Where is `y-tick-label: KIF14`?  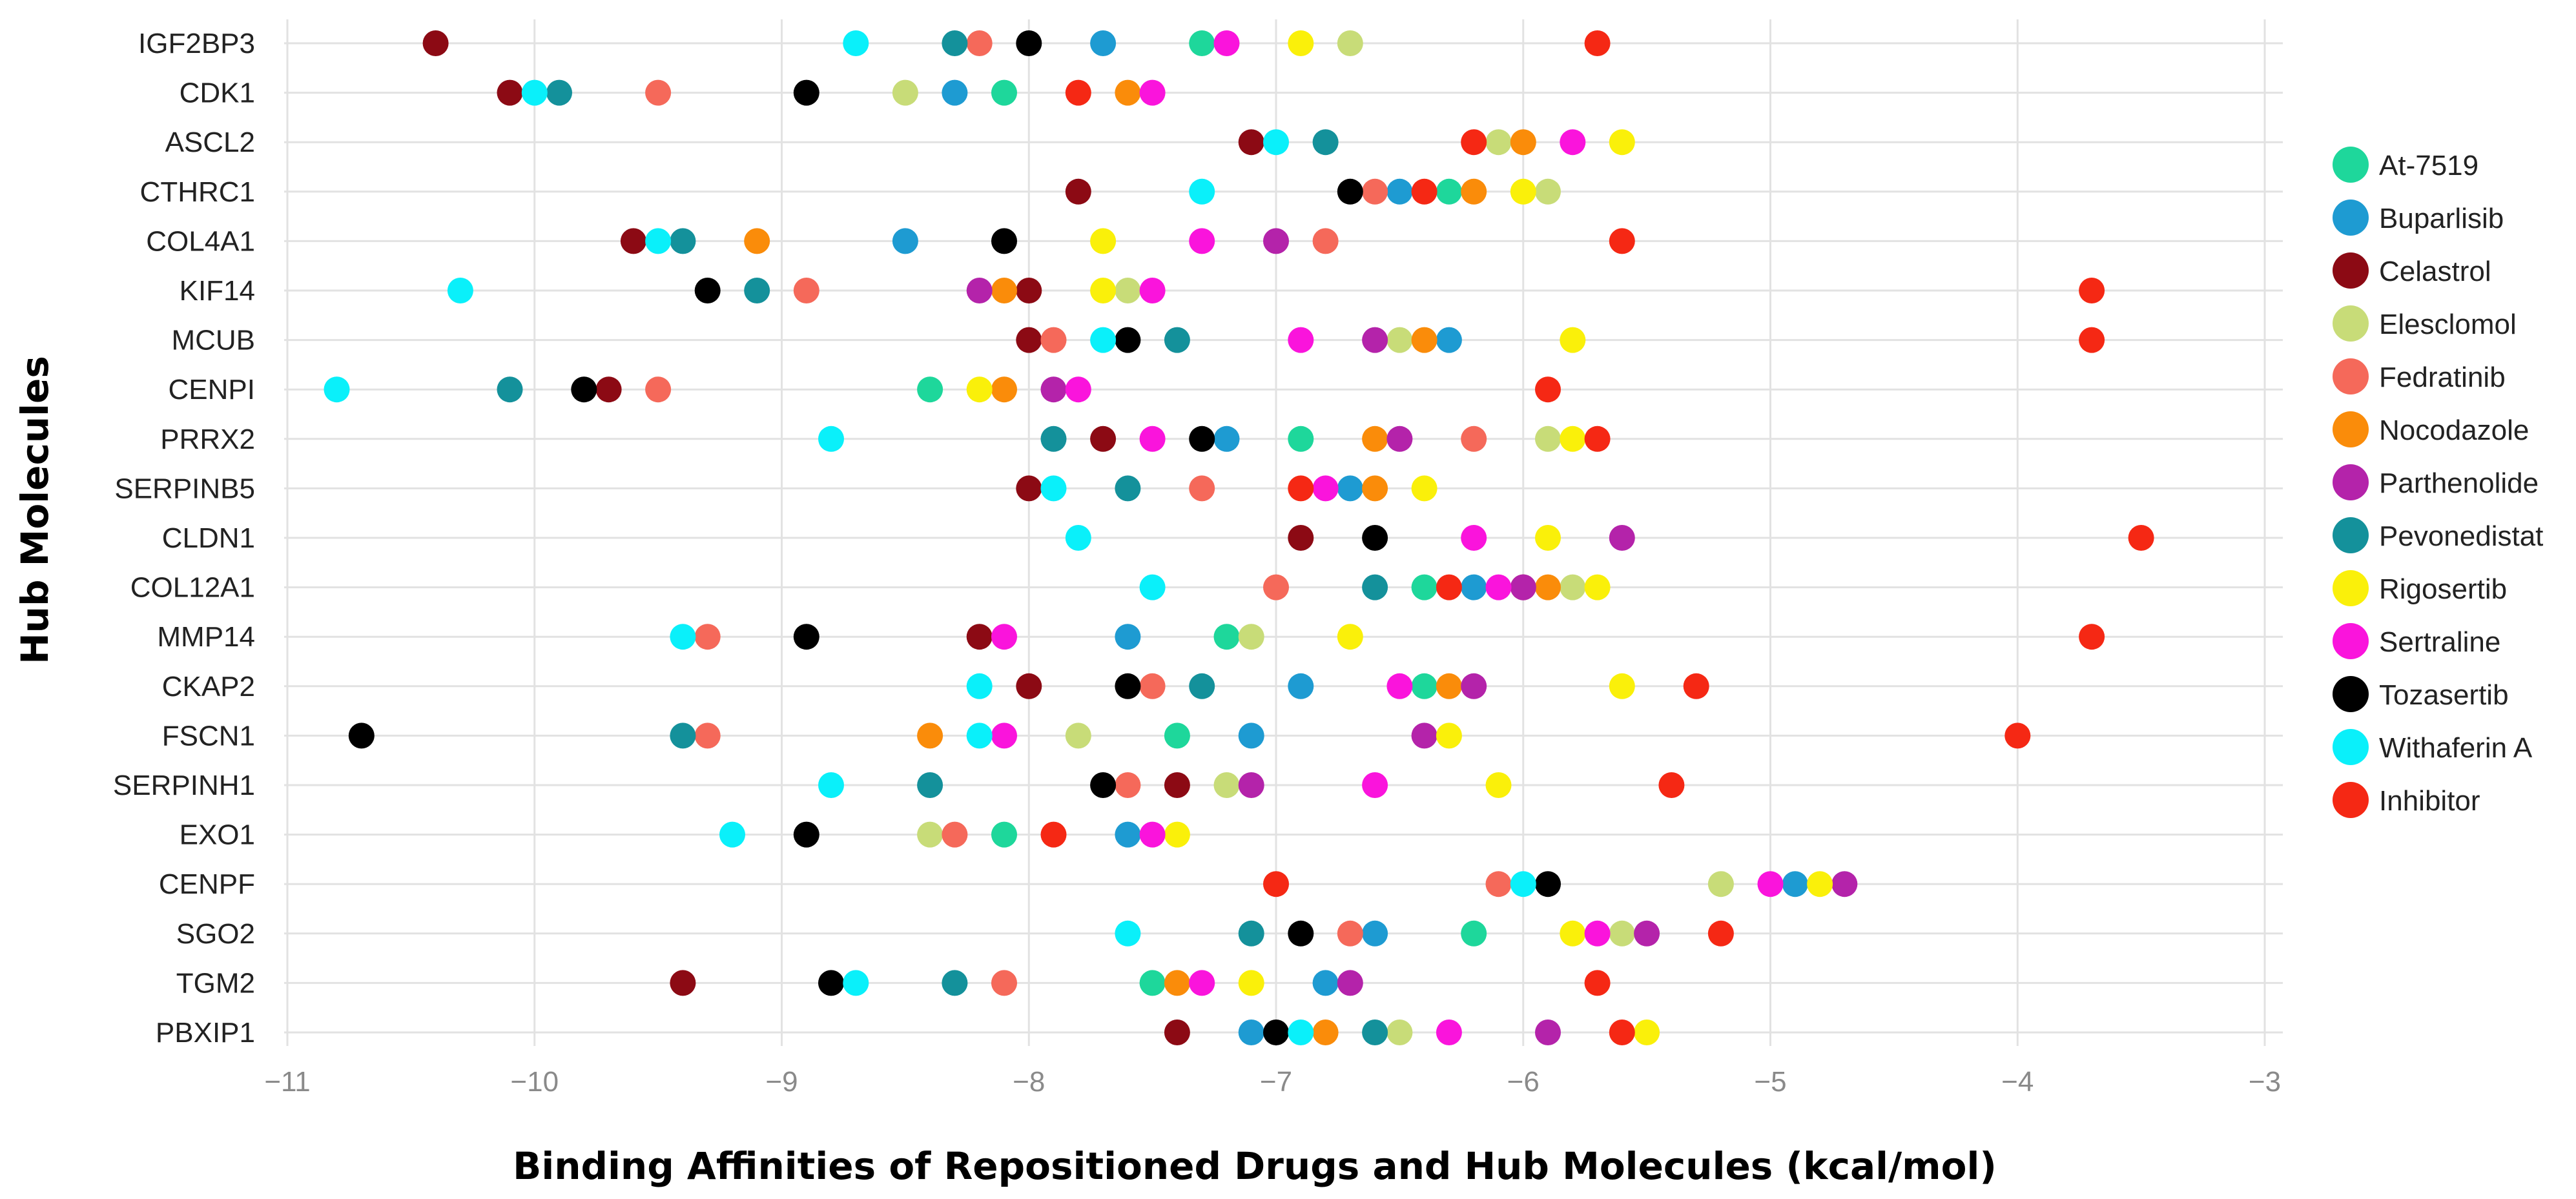 y-tick-label: KIF14 is located at coordinates (217, 291).